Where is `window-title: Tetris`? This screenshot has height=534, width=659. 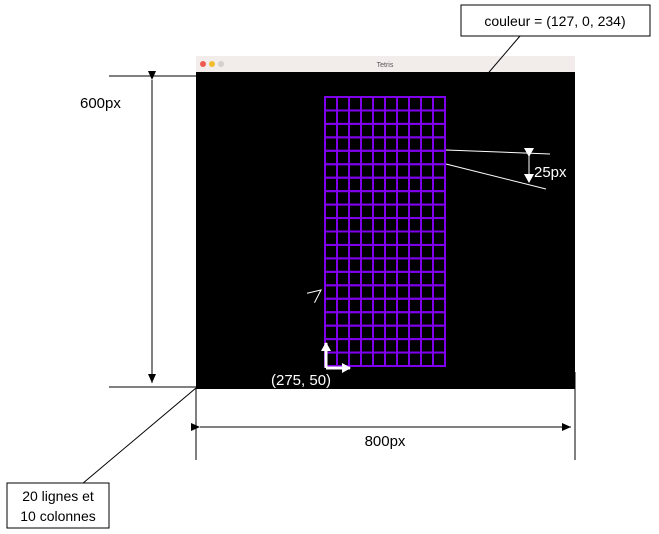
window-title: Tetris is located at coordinates (385, 65).